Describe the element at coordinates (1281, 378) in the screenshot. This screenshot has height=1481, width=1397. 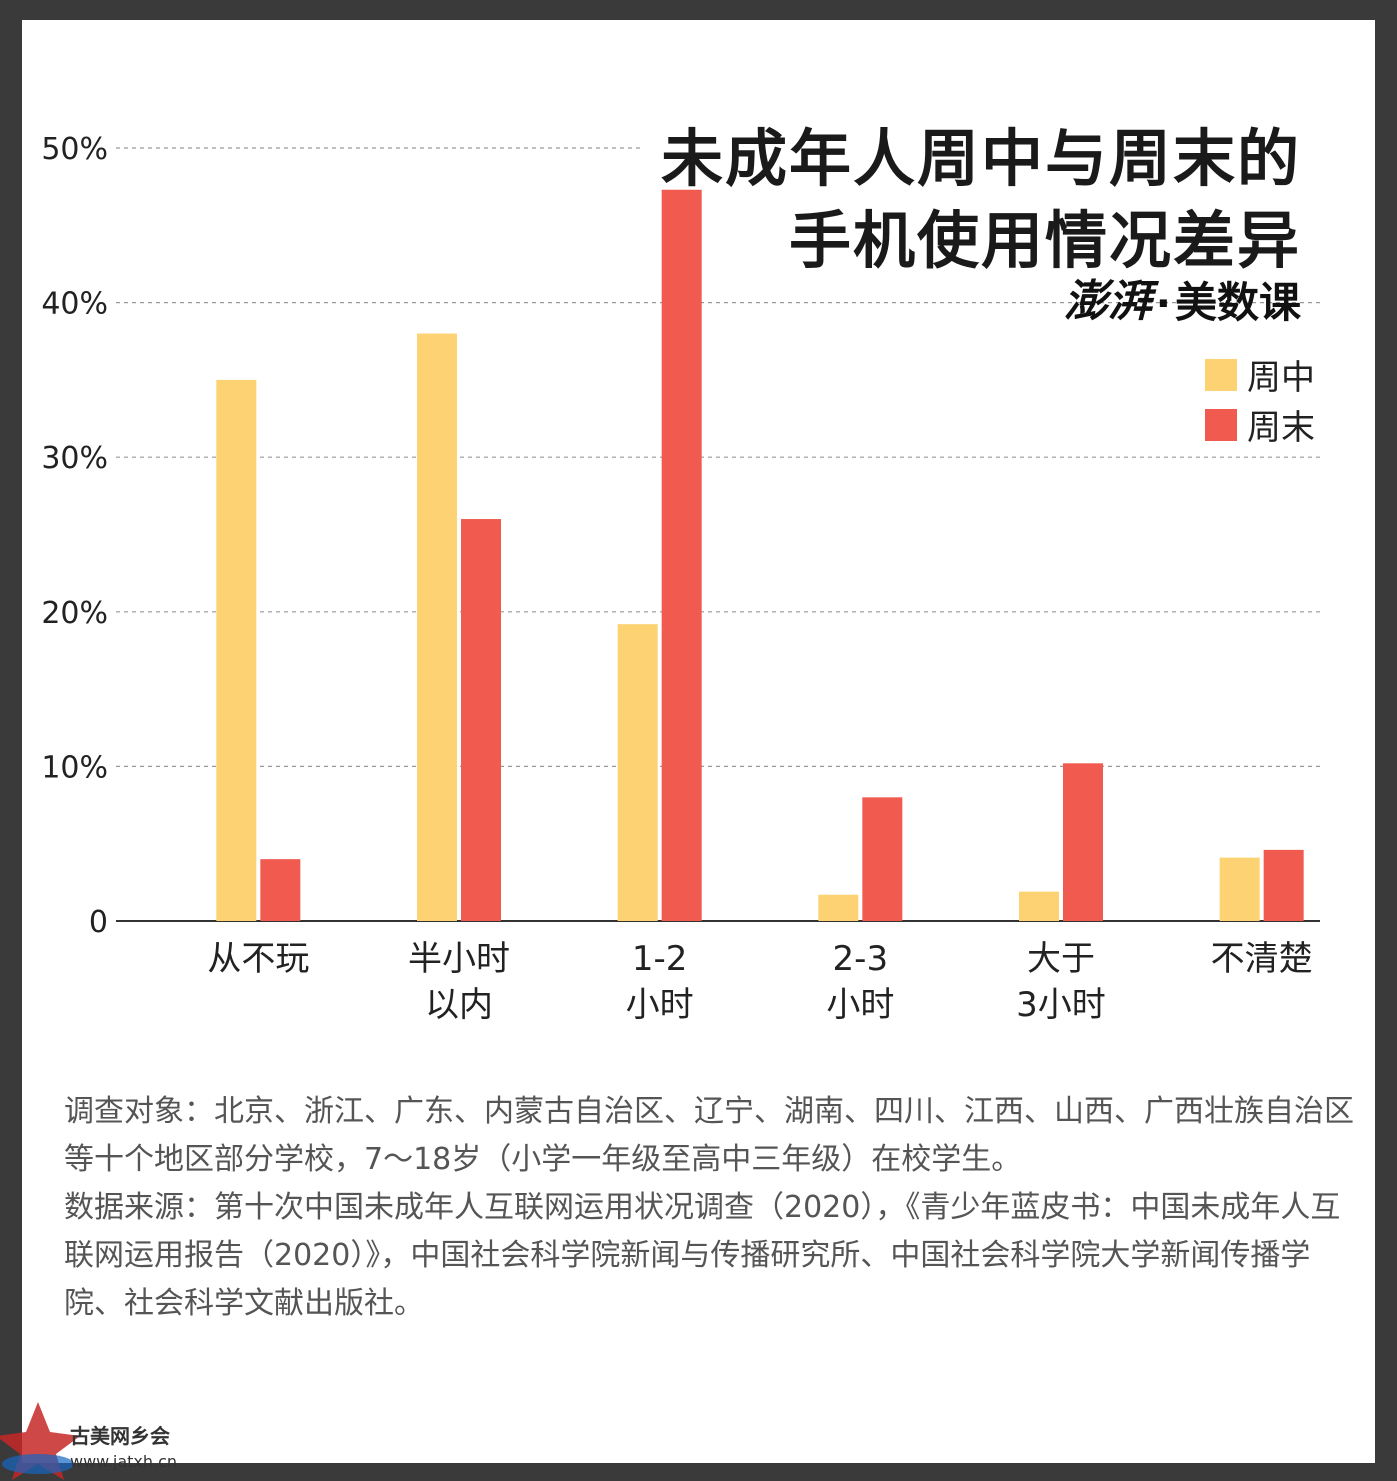
I see `legend-label-weekday: 周中` at that location.